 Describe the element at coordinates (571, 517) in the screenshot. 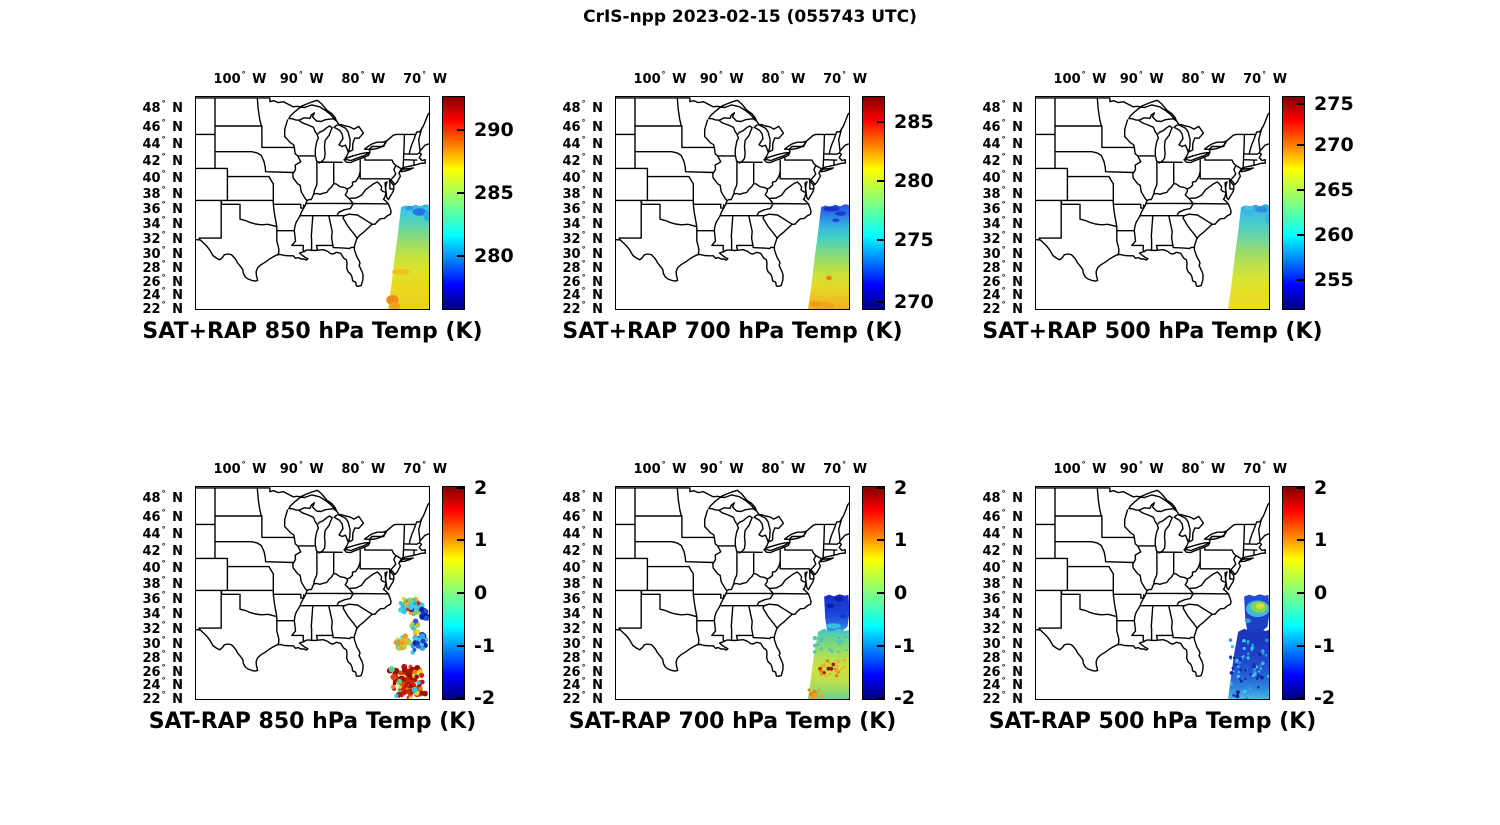

I see `lat-tick-text: 46` at that location.